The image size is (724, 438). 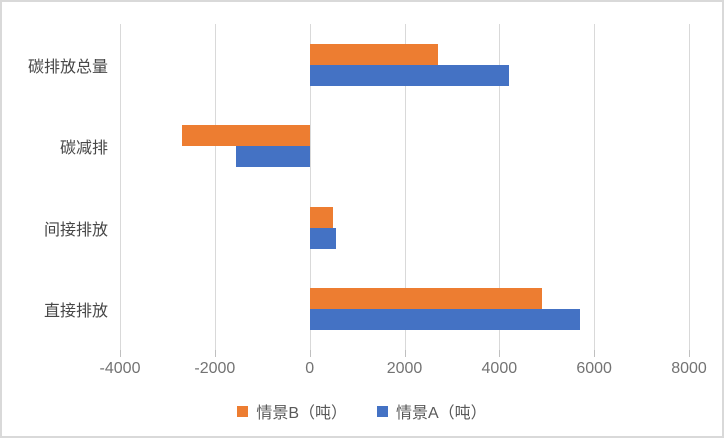 What do you see at coordinates (75, 312) in the screenshot?
I see `category-label-3: 直接排放` at bounding box center [75, 312].